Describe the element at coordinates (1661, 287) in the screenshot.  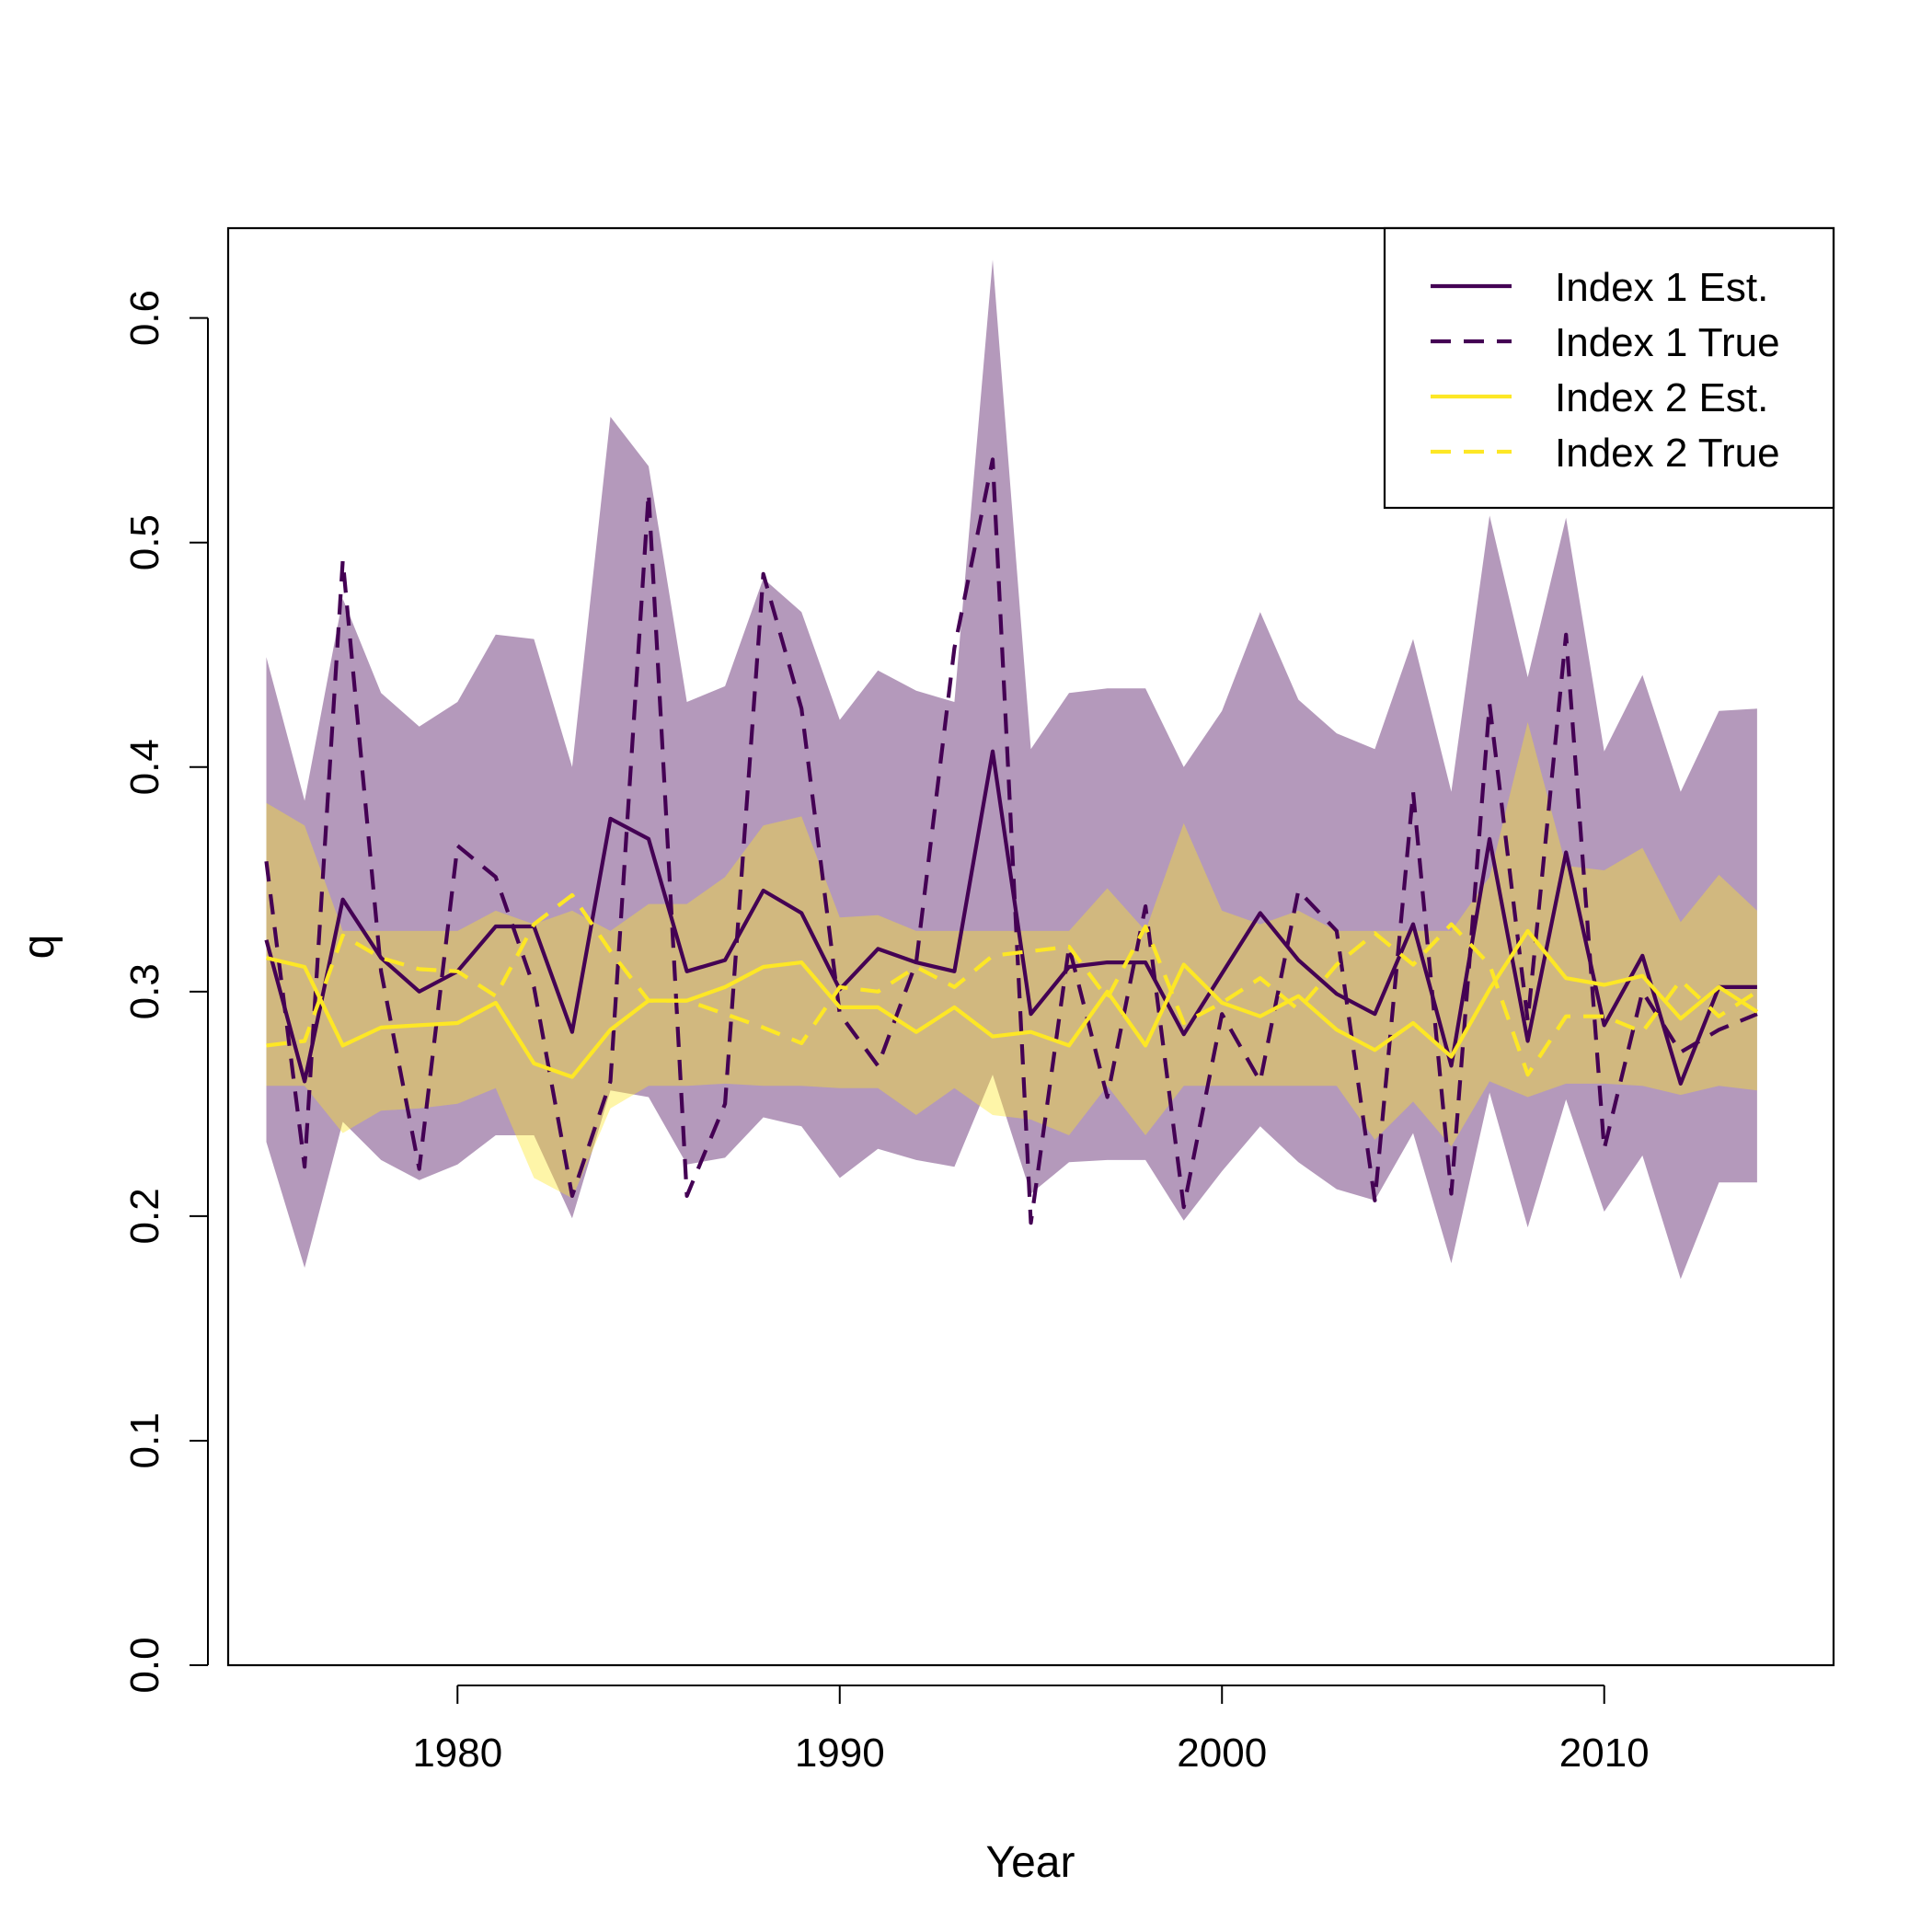
I see `legend-label-index-1-est: Index 1 Est.` at that location.